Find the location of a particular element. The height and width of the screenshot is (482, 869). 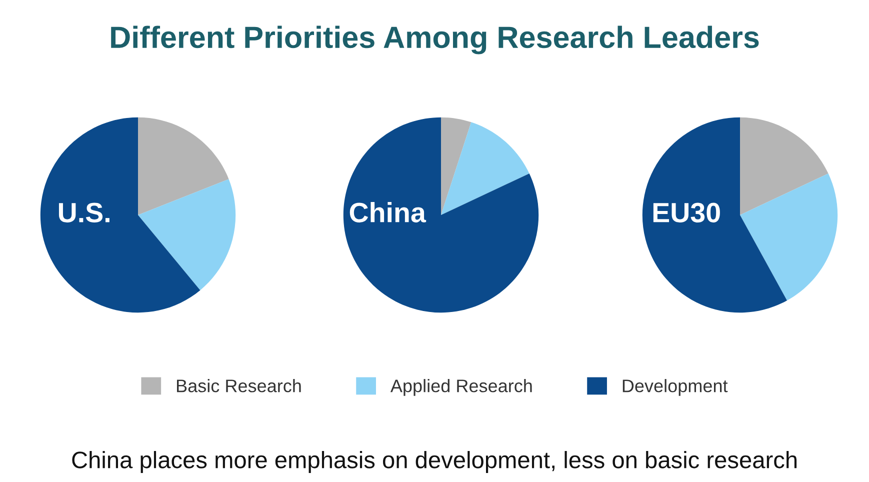

slice-label: EU30 is located at coordinates (686, 212).